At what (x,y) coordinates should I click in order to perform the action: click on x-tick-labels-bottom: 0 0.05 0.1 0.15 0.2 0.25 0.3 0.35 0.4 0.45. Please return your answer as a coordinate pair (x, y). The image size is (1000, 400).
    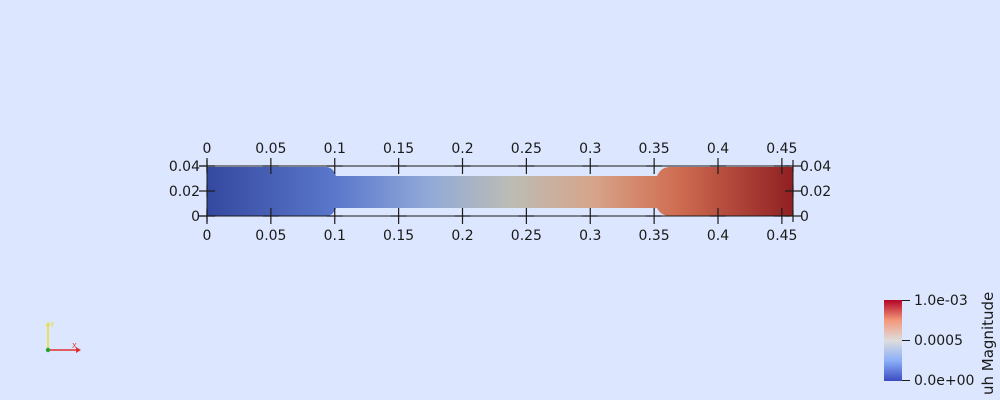
    Looking at the image, I should click on (500, 236).